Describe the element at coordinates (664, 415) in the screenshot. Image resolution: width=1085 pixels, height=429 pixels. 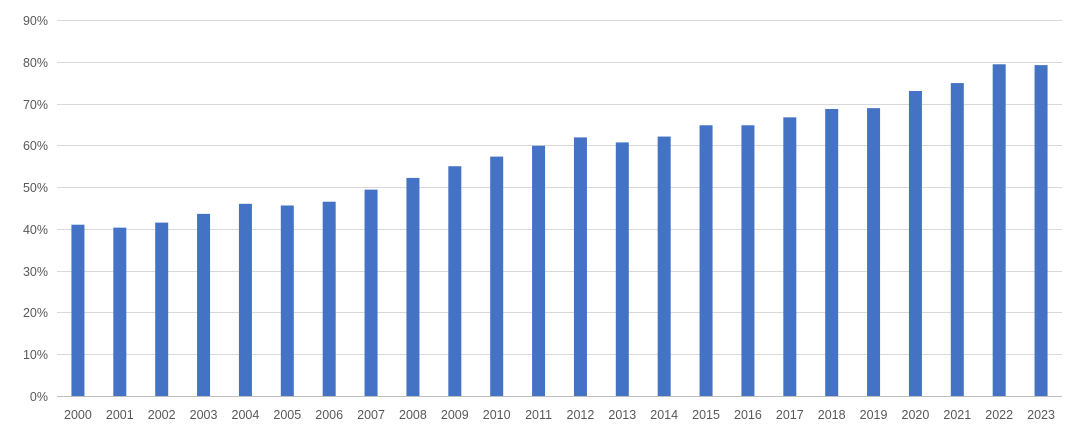
I see `x-tick-label: 2014` at that location.